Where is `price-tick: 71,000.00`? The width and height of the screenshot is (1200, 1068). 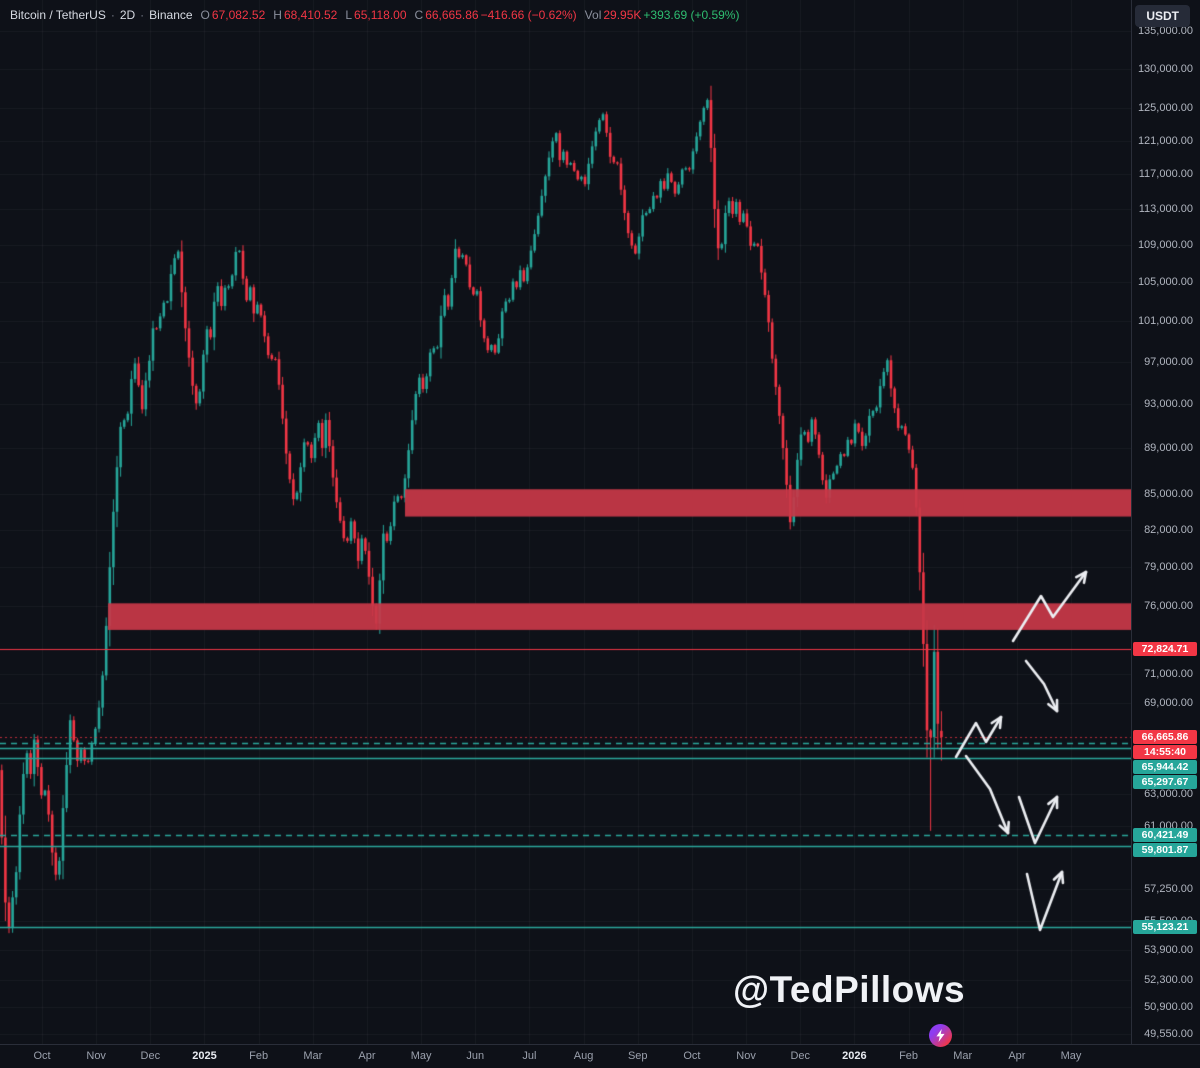
price-tick: 71,000.00 is located at coordinates (1168, 674).